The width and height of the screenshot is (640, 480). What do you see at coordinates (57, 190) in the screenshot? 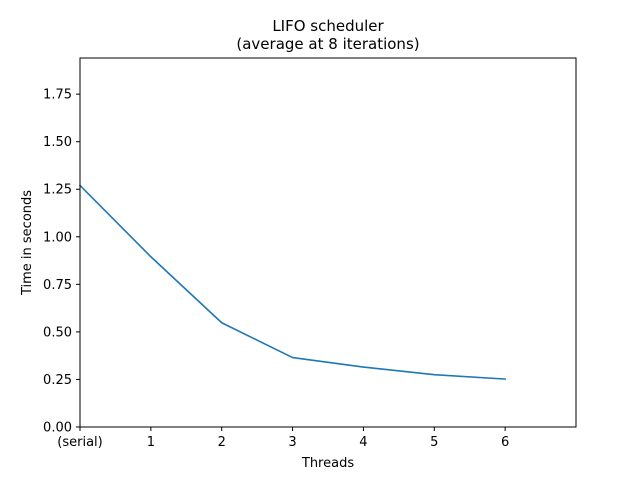
I see `y-tick-label: 1.25` at bounding box center [57, 190].